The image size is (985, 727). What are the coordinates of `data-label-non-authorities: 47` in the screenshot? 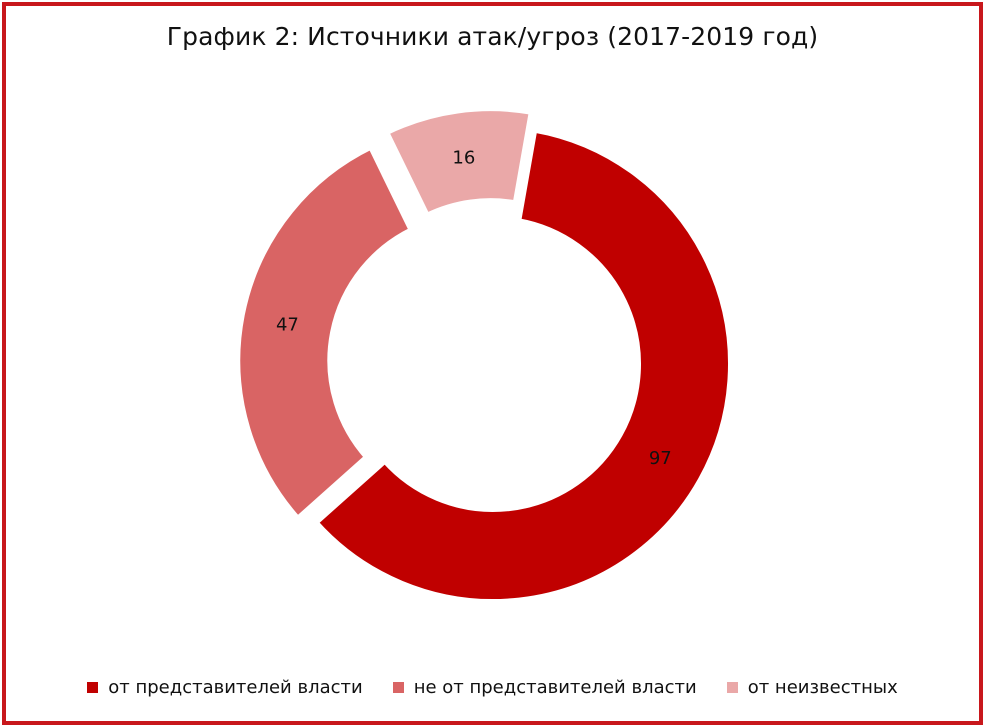 It's located at (287, 325).